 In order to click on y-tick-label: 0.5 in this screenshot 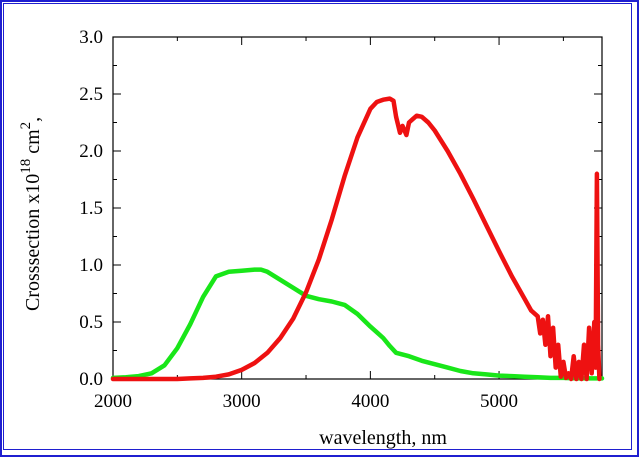, I will do `click(91, 322)`.